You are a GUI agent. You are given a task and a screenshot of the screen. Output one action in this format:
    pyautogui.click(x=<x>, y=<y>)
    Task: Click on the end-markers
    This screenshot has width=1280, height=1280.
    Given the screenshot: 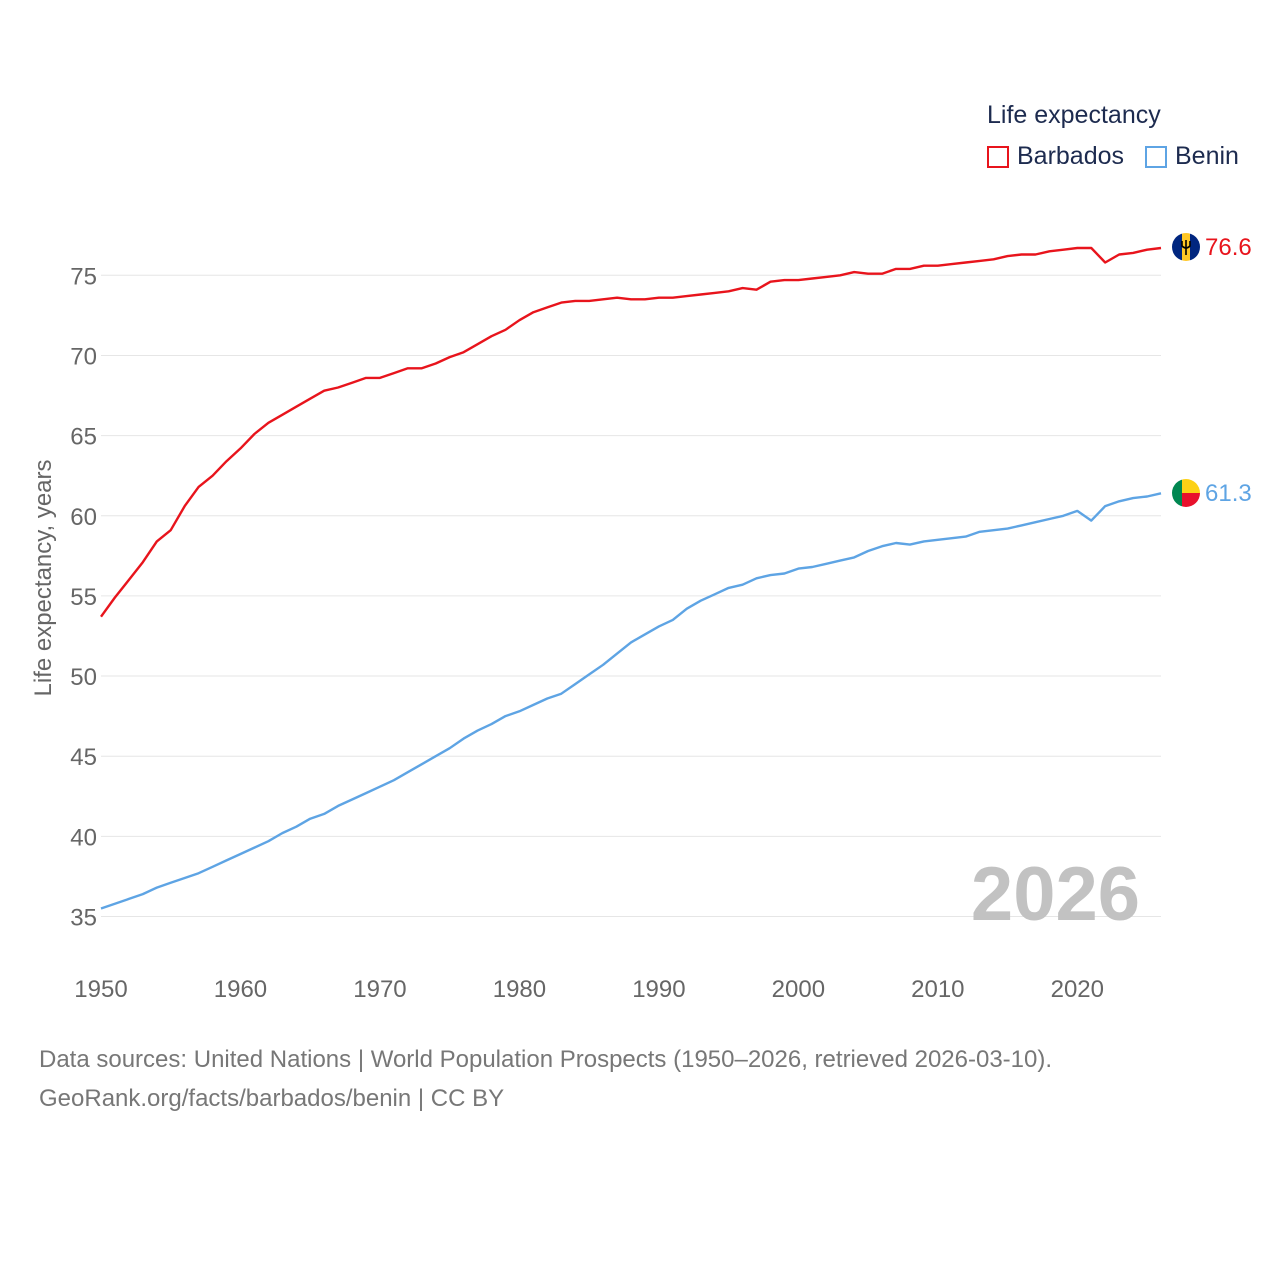 What is the action you would take?
    pyautogui.click(x=1186, y=370)
    